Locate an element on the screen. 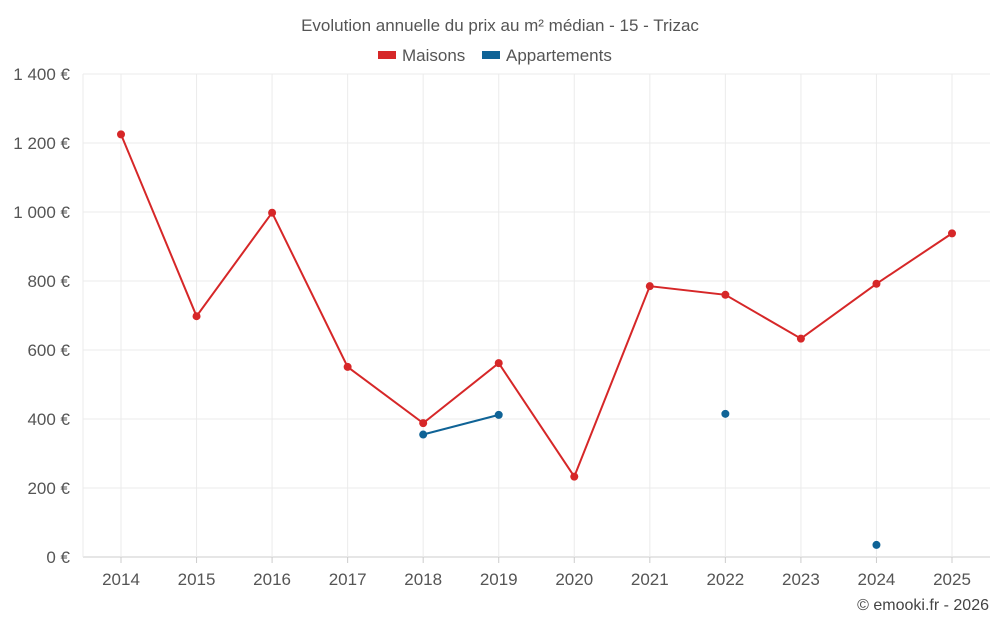 The height and width of the screenshot is (625, 1000). series-line is located at coordinates (460, 424).